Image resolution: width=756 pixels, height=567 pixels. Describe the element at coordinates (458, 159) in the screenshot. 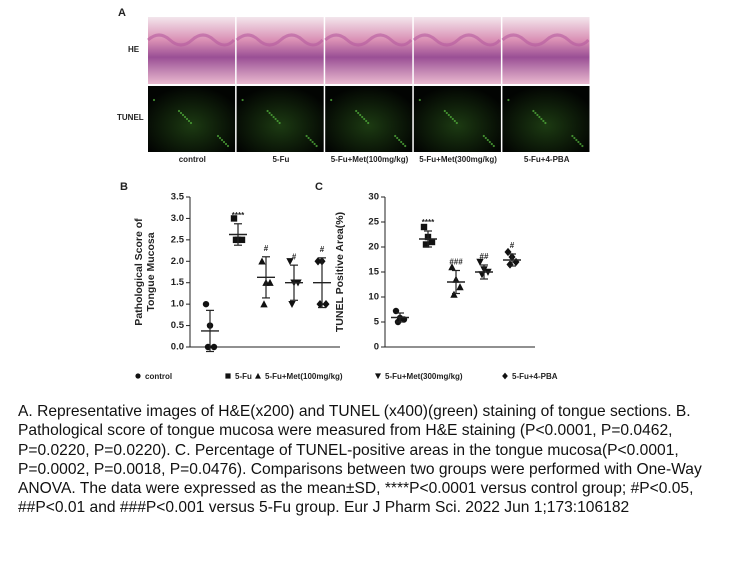

I see `column-label: 5-Fu+Met(300mg/kg)` at that location.